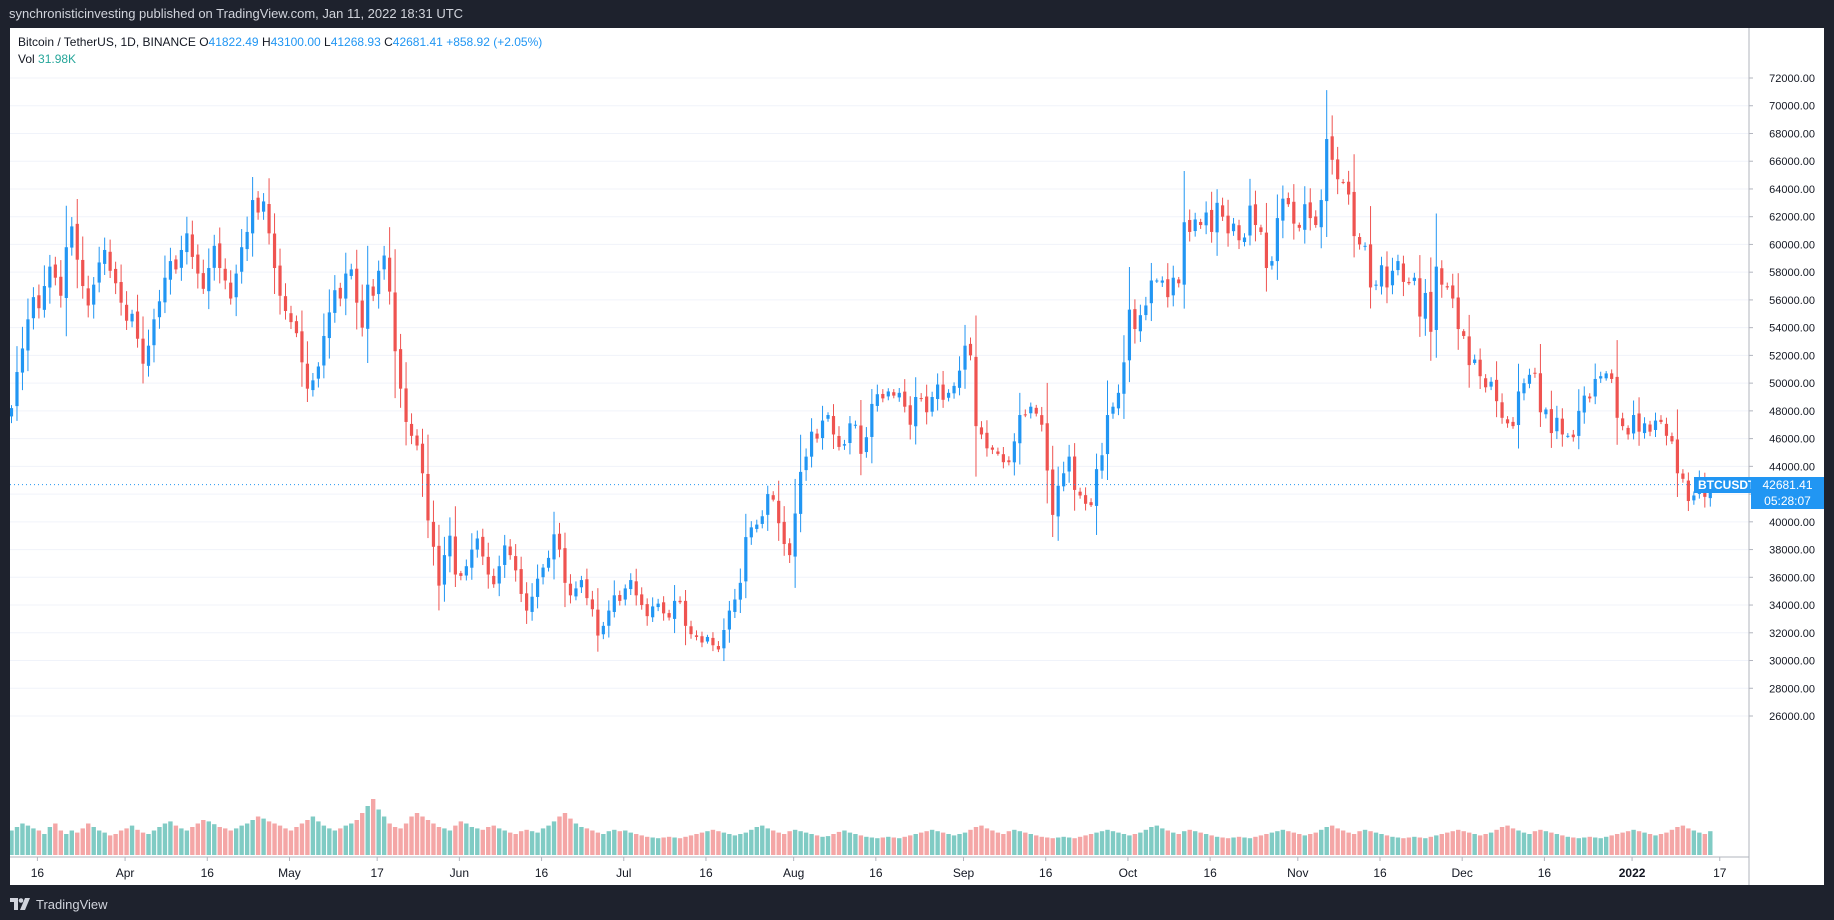 The width and height of the screenshot is (1834, 920). Describe the element at coordinates (1792, 134) in the screenshot. I see `price-tick-label: 68000.00` at that location.